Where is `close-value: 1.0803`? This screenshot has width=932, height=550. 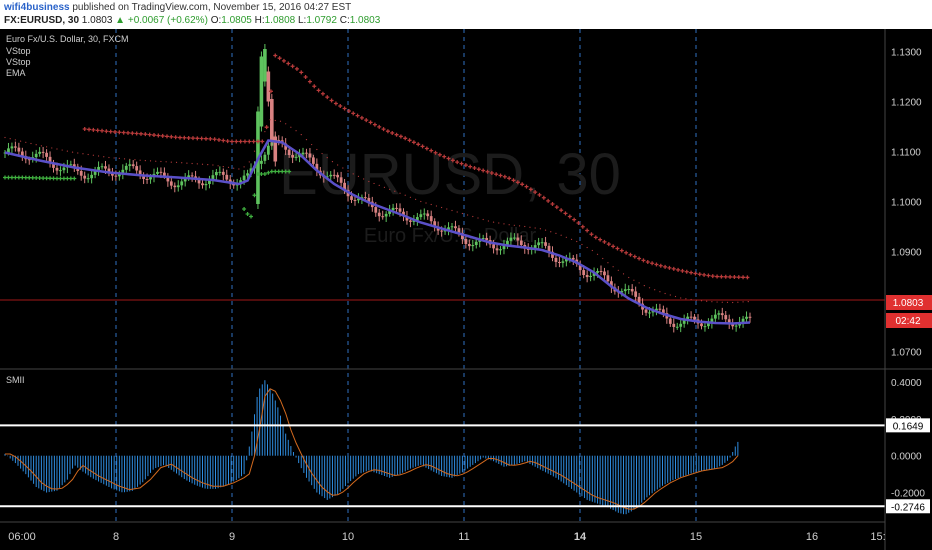 close-value: 1.0803 is located at coordinates (365, 20).